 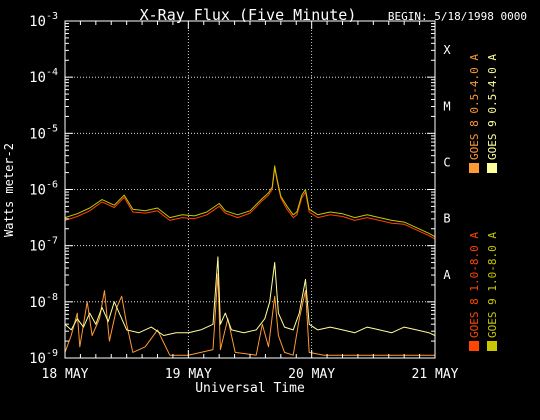 What do you see at coordinates (457, 16) in the screenshot?
I see `begin-label: BEGIN: 5/18/1998 0000` at bounding box center [457, 16].